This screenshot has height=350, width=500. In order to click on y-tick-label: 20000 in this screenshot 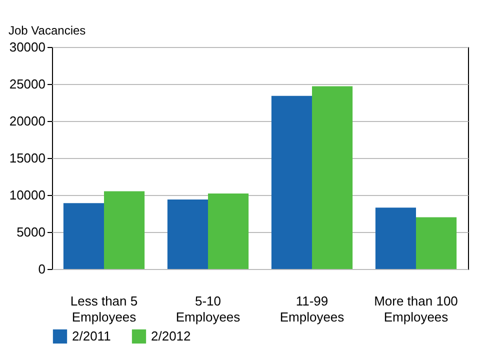, I will do `click(27, 121)`.